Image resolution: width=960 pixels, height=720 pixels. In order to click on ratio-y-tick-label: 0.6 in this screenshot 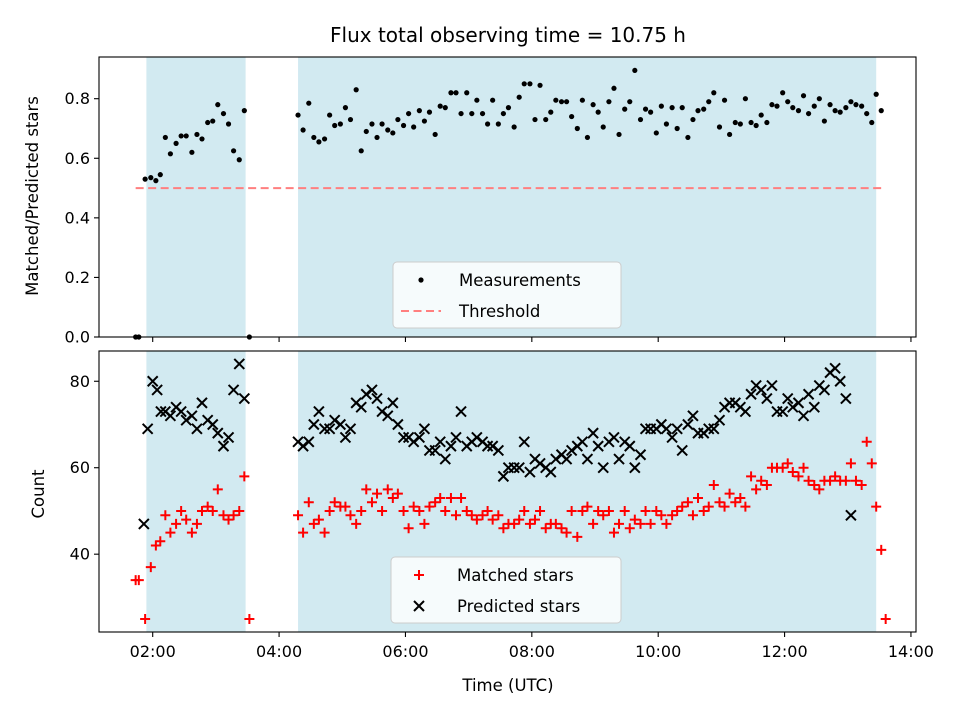, I will do `click(77, 158)`.